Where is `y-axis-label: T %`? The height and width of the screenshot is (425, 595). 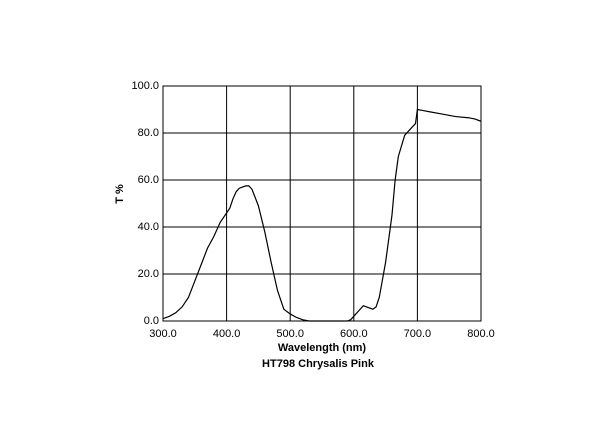
y-axis-label: T % is located at coordinates (120, 194).